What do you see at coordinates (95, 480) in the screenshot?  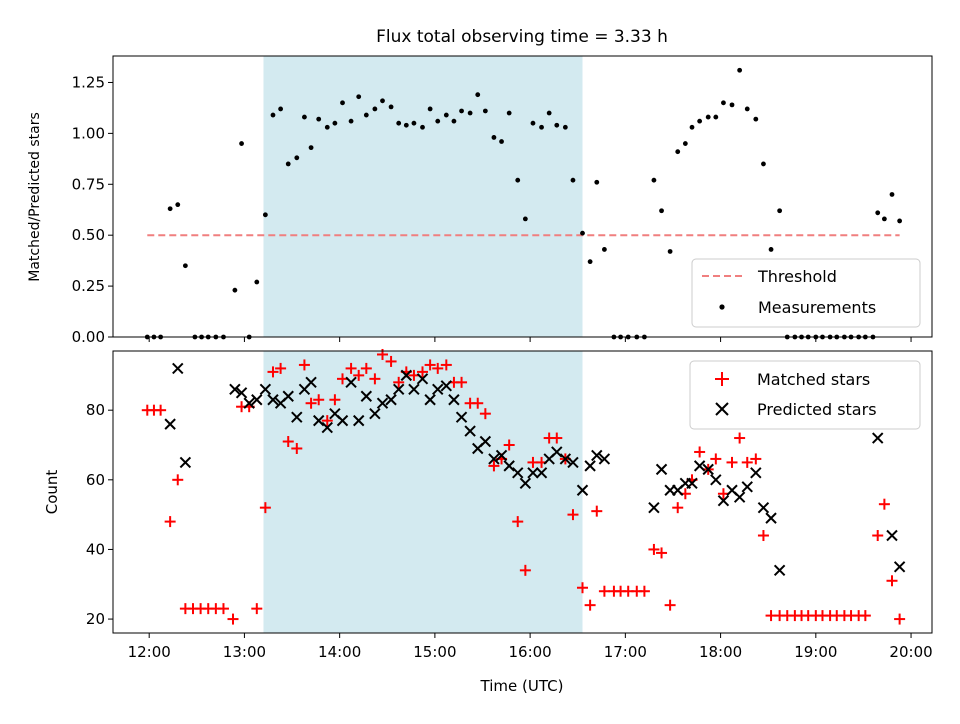 I see `y-tick-label: 60` at bounding box center [95, 480].